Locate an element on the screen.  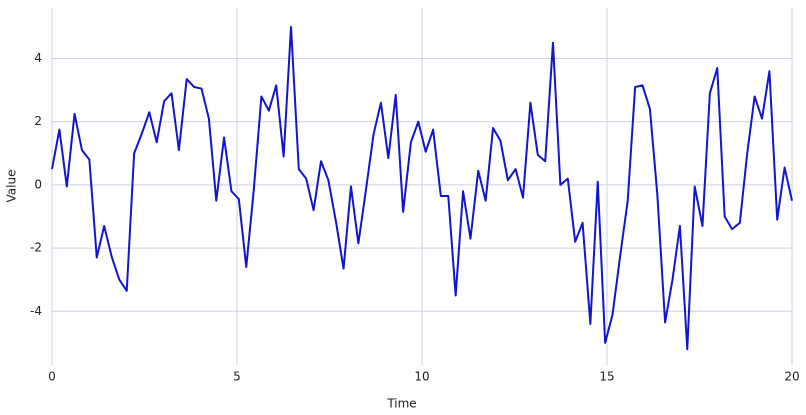
y-tick-label: 4 is located at coordinates (38, 58).